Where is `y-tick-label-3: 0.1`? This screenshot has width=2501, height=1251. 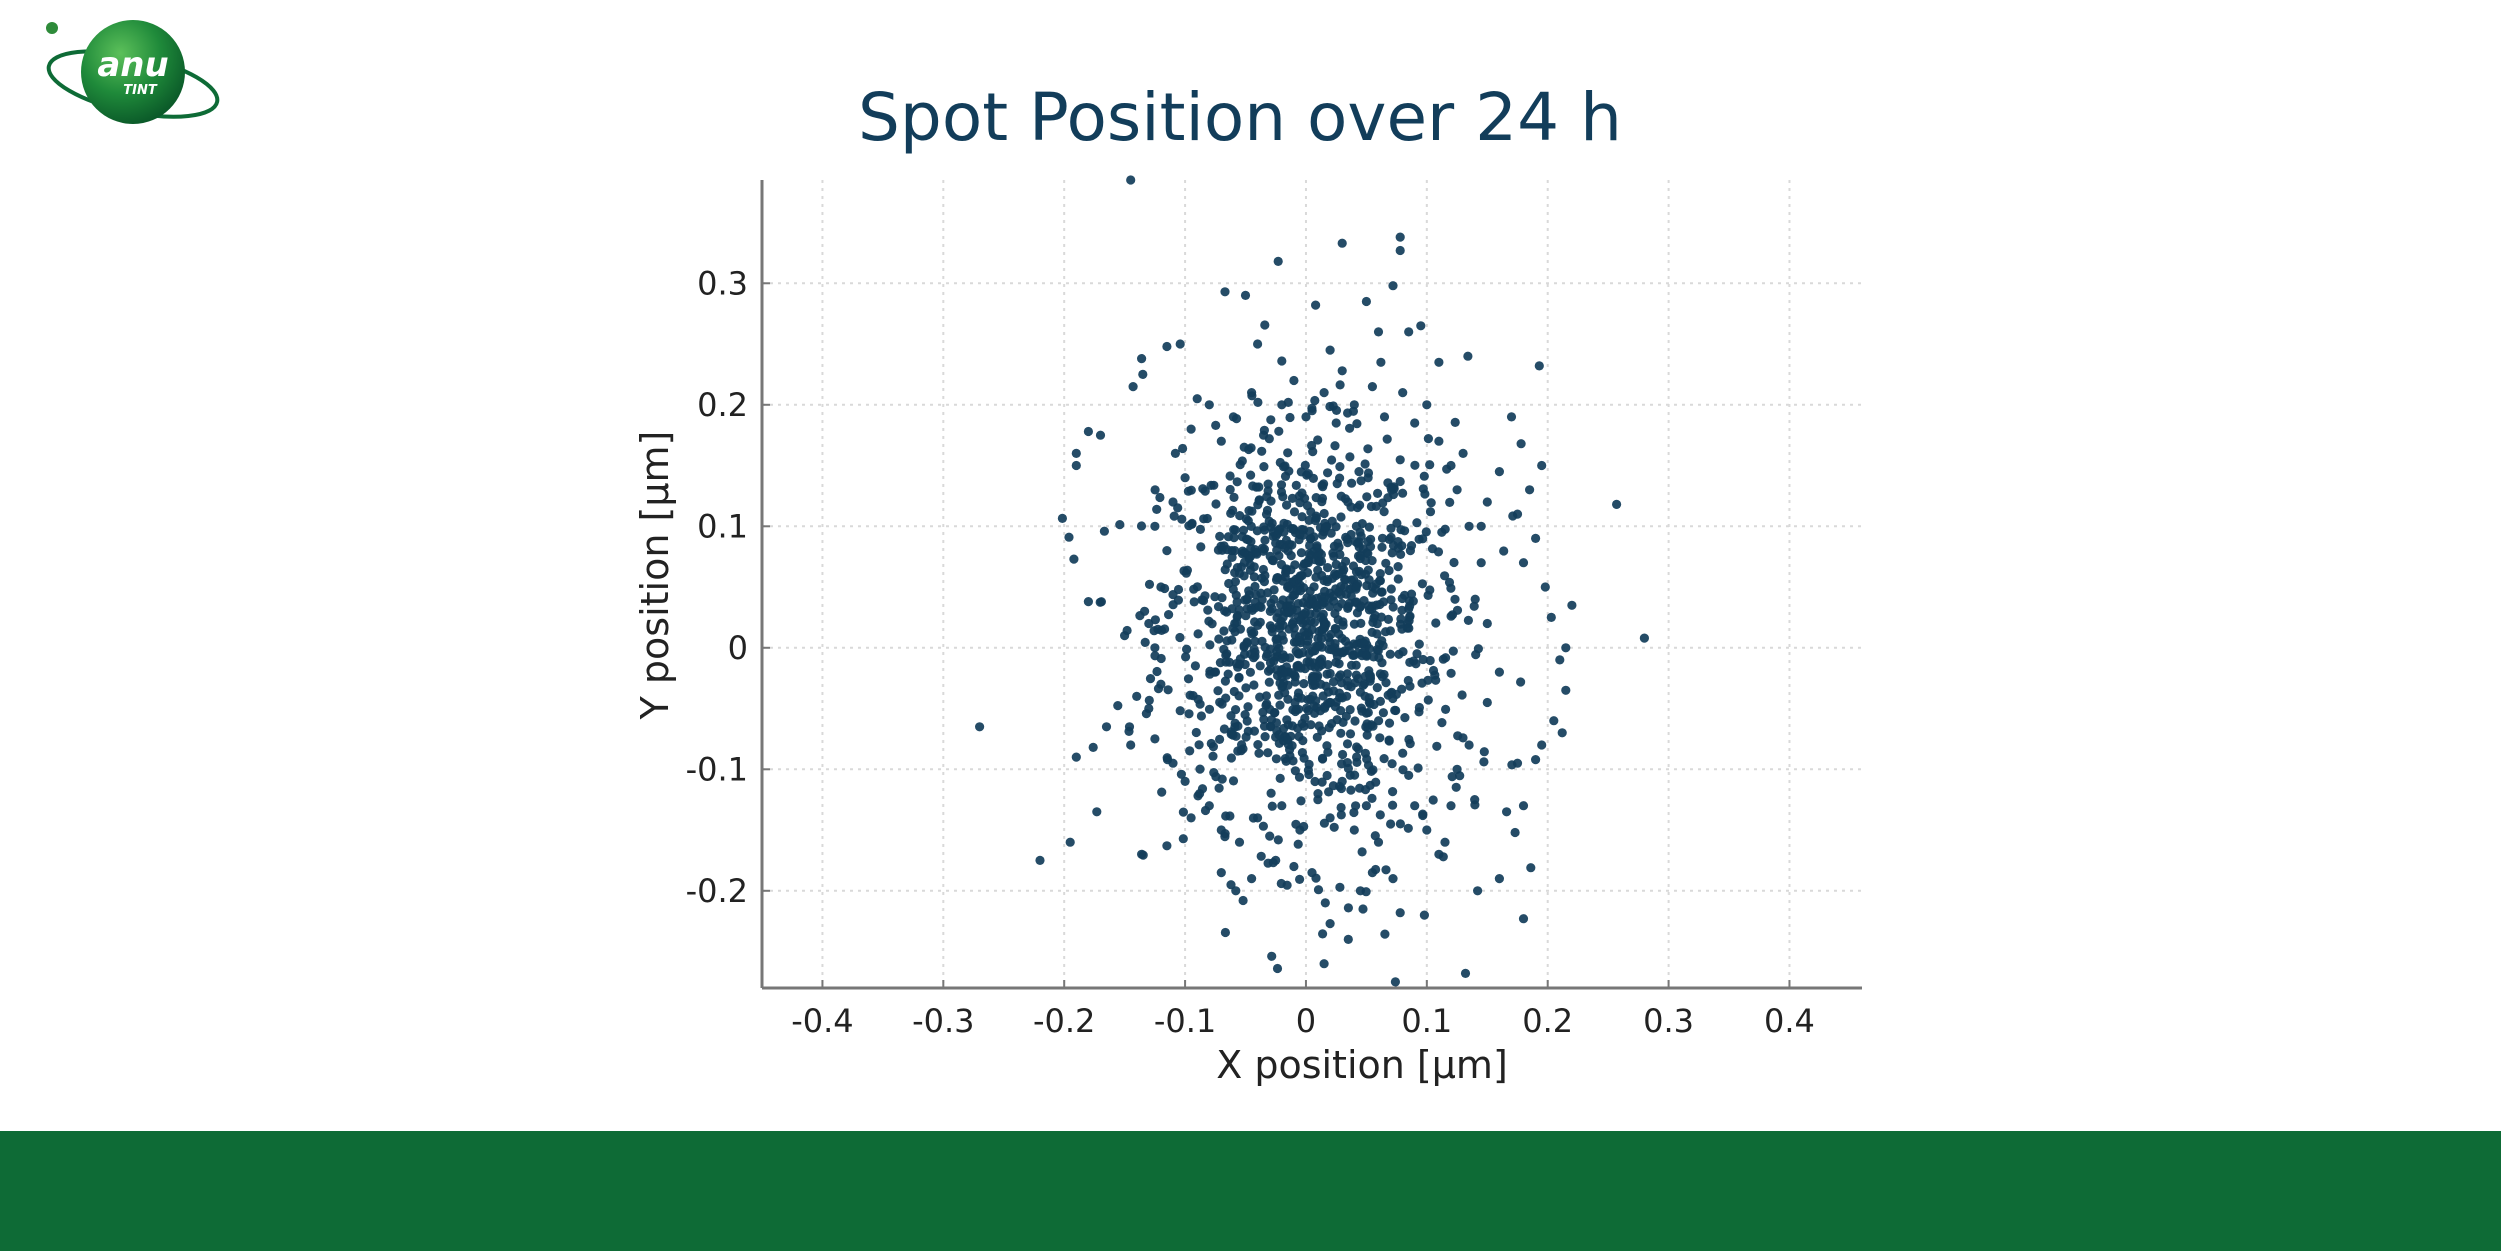 y-tick-label-3: 0.1 is located at coordinates (722, 526).